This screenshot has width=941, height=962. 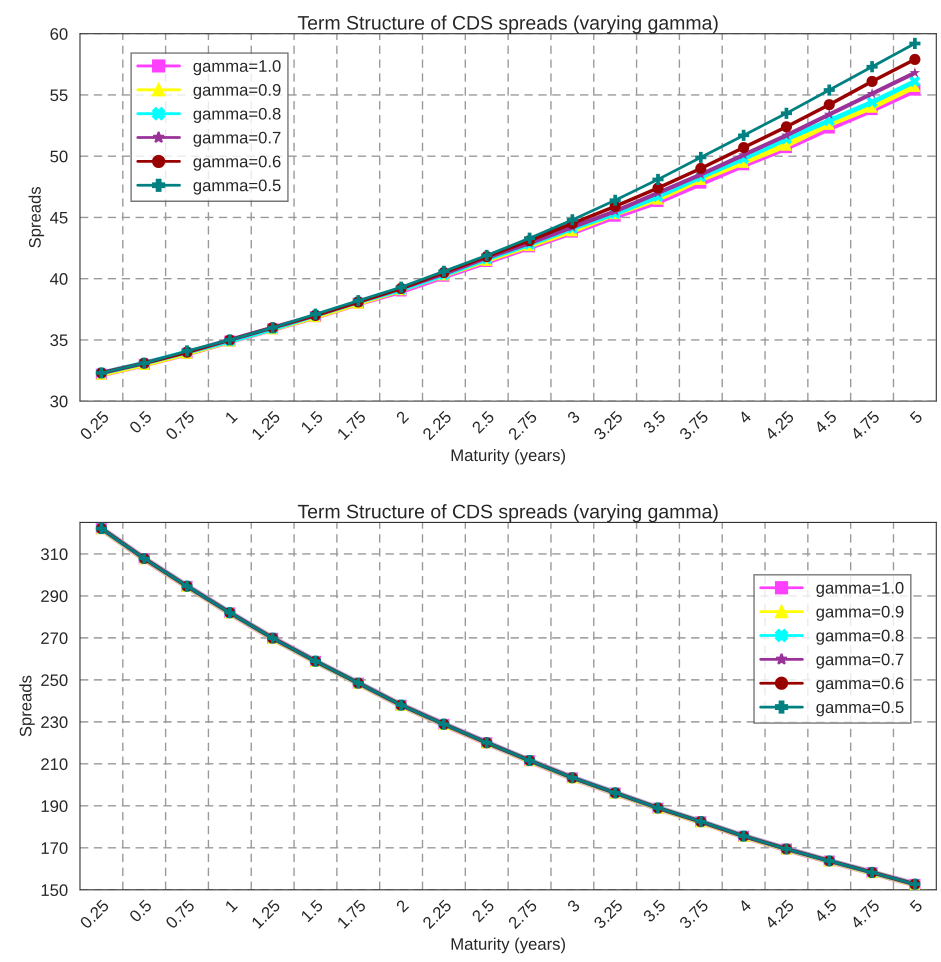 What do you see at coordinates (94, 425) in the screenshot?
I see `x-tick-label: 0.25` at bounding box center [94, 425].